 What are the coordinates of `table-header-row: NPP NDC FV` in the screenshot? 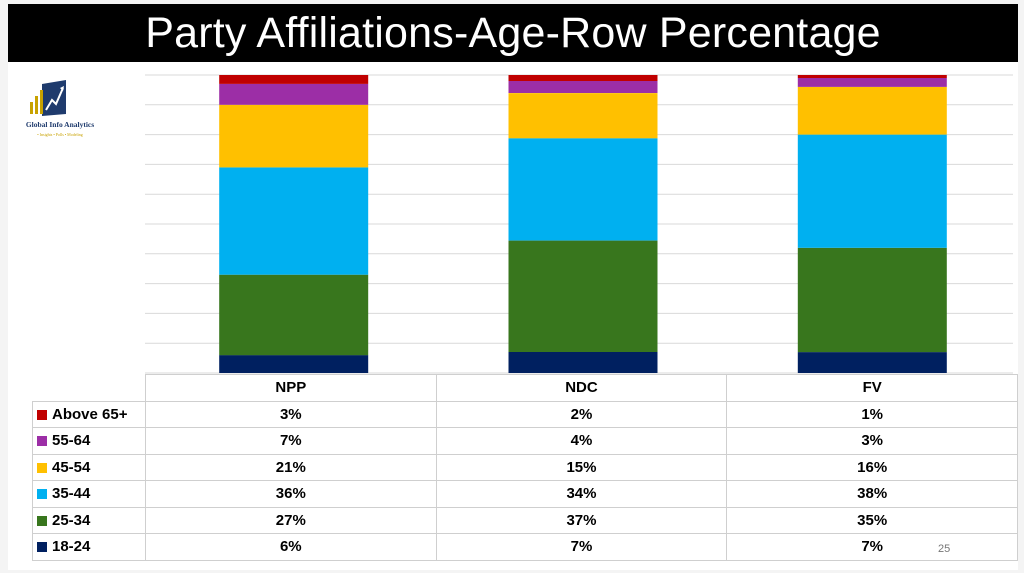 It's located at (525, 388).